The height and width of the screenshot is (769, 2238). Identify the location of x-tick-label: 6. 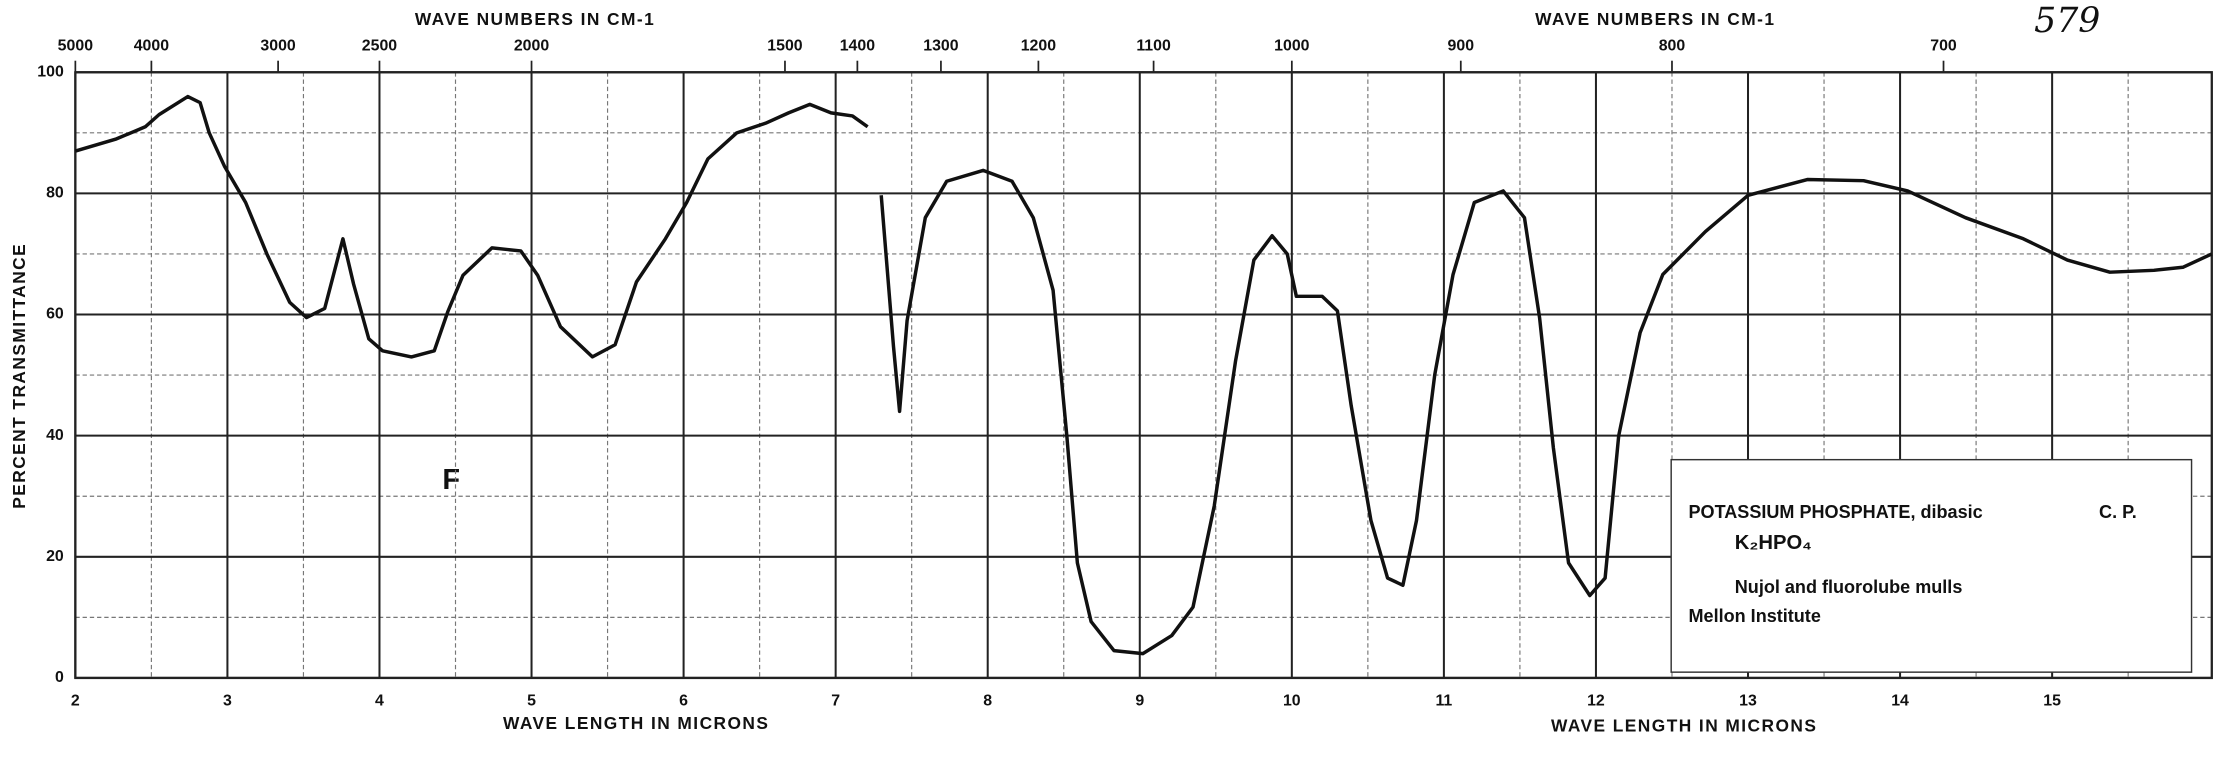
(683, 700).